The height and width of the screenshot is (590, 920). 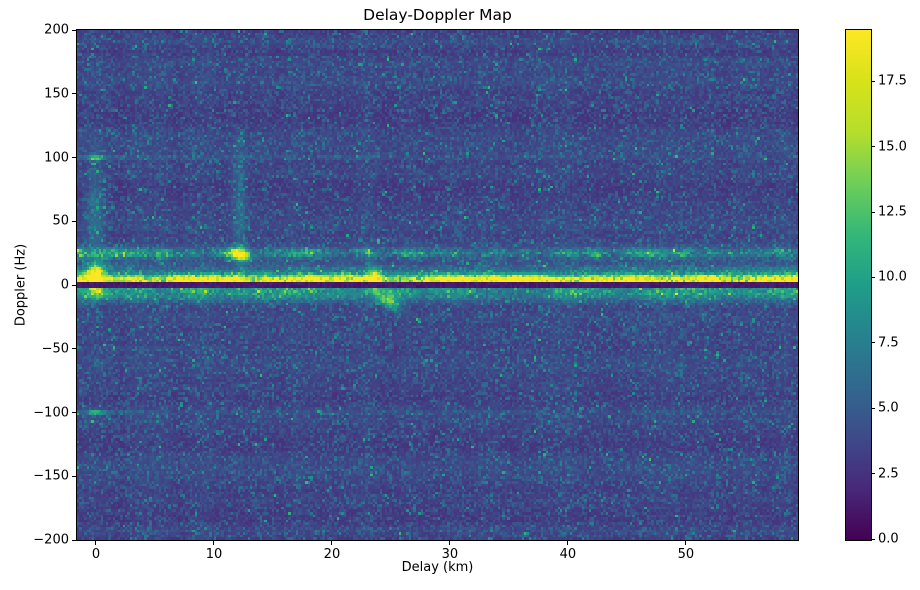 What do you see at coordinates (332, 554) in the screenshot?
I see `x-tick-label: 20` at bounding box center [332, 554].